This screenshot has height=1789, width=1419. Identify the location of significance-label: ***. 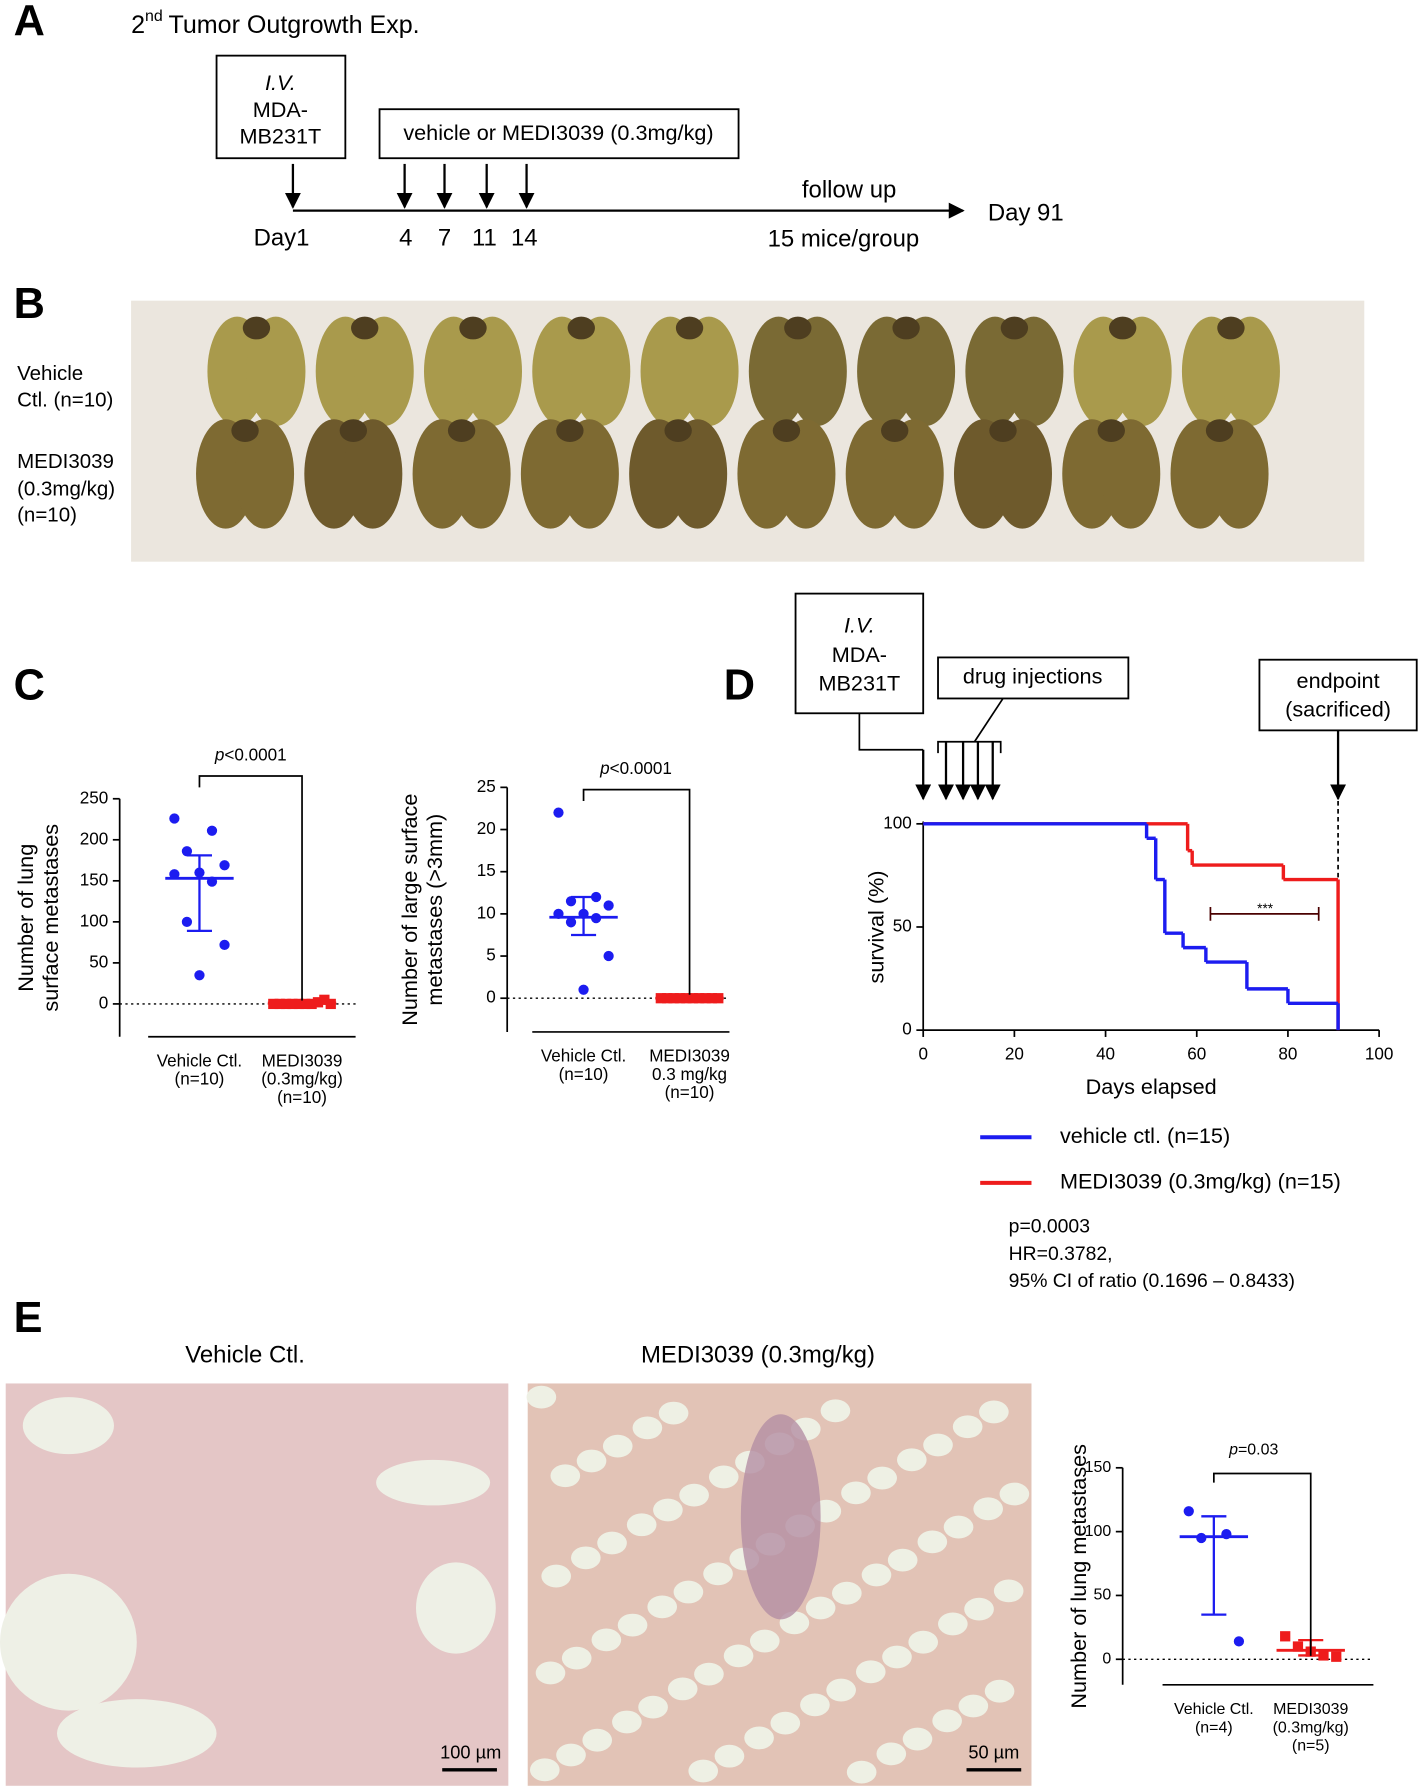
(1265, 908).